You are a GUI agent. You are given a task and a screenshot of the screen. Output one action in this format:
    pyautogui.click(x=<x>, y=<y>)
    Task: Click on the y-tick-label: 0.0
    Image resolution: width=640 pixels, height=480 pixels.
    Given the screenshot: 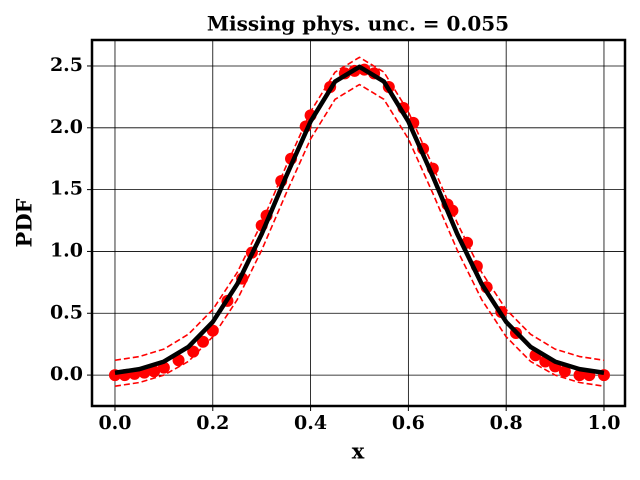 What is the action you would take?
    pyautogui.click(x=66, y=374)
    